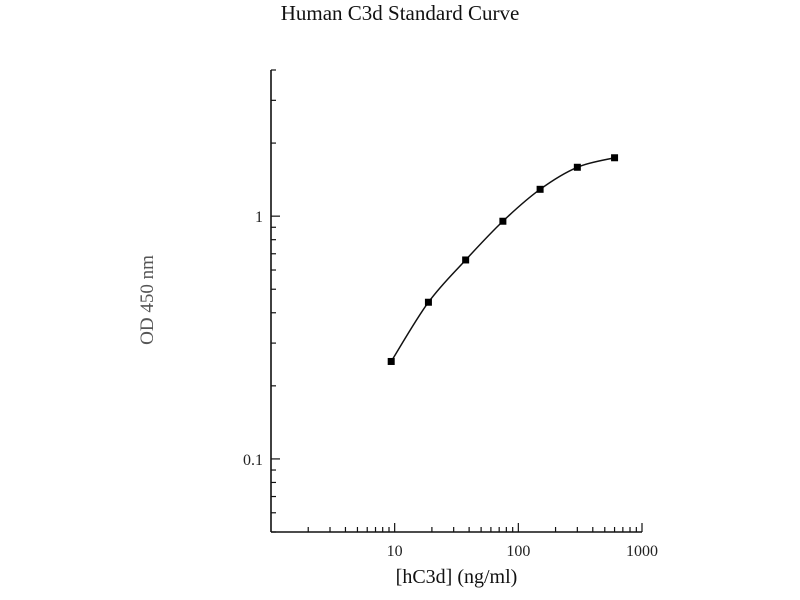  I want to click on x-tick-label: 10, so click(395, 551).